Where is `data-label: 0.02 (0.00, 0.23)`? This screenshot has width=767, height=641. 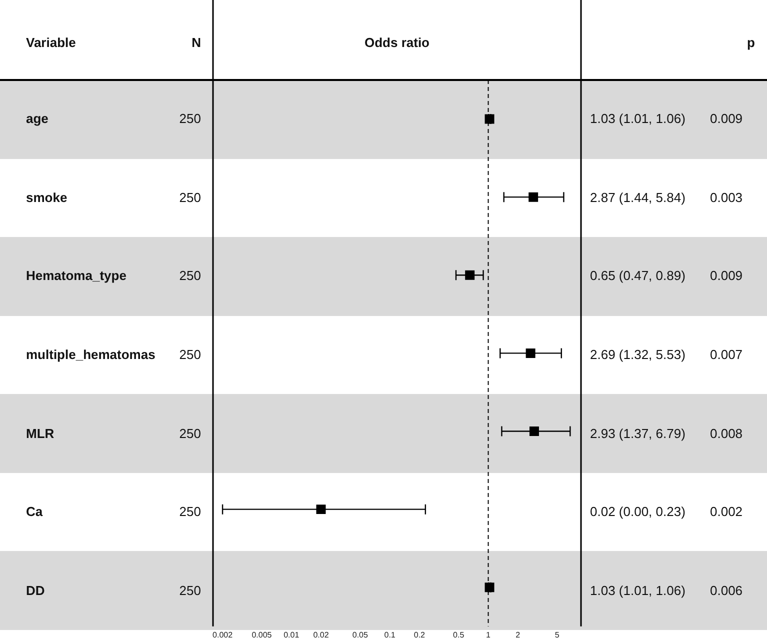
data-label: 0.02 (0.00, 0.23) is located at coordinates (638, 512).